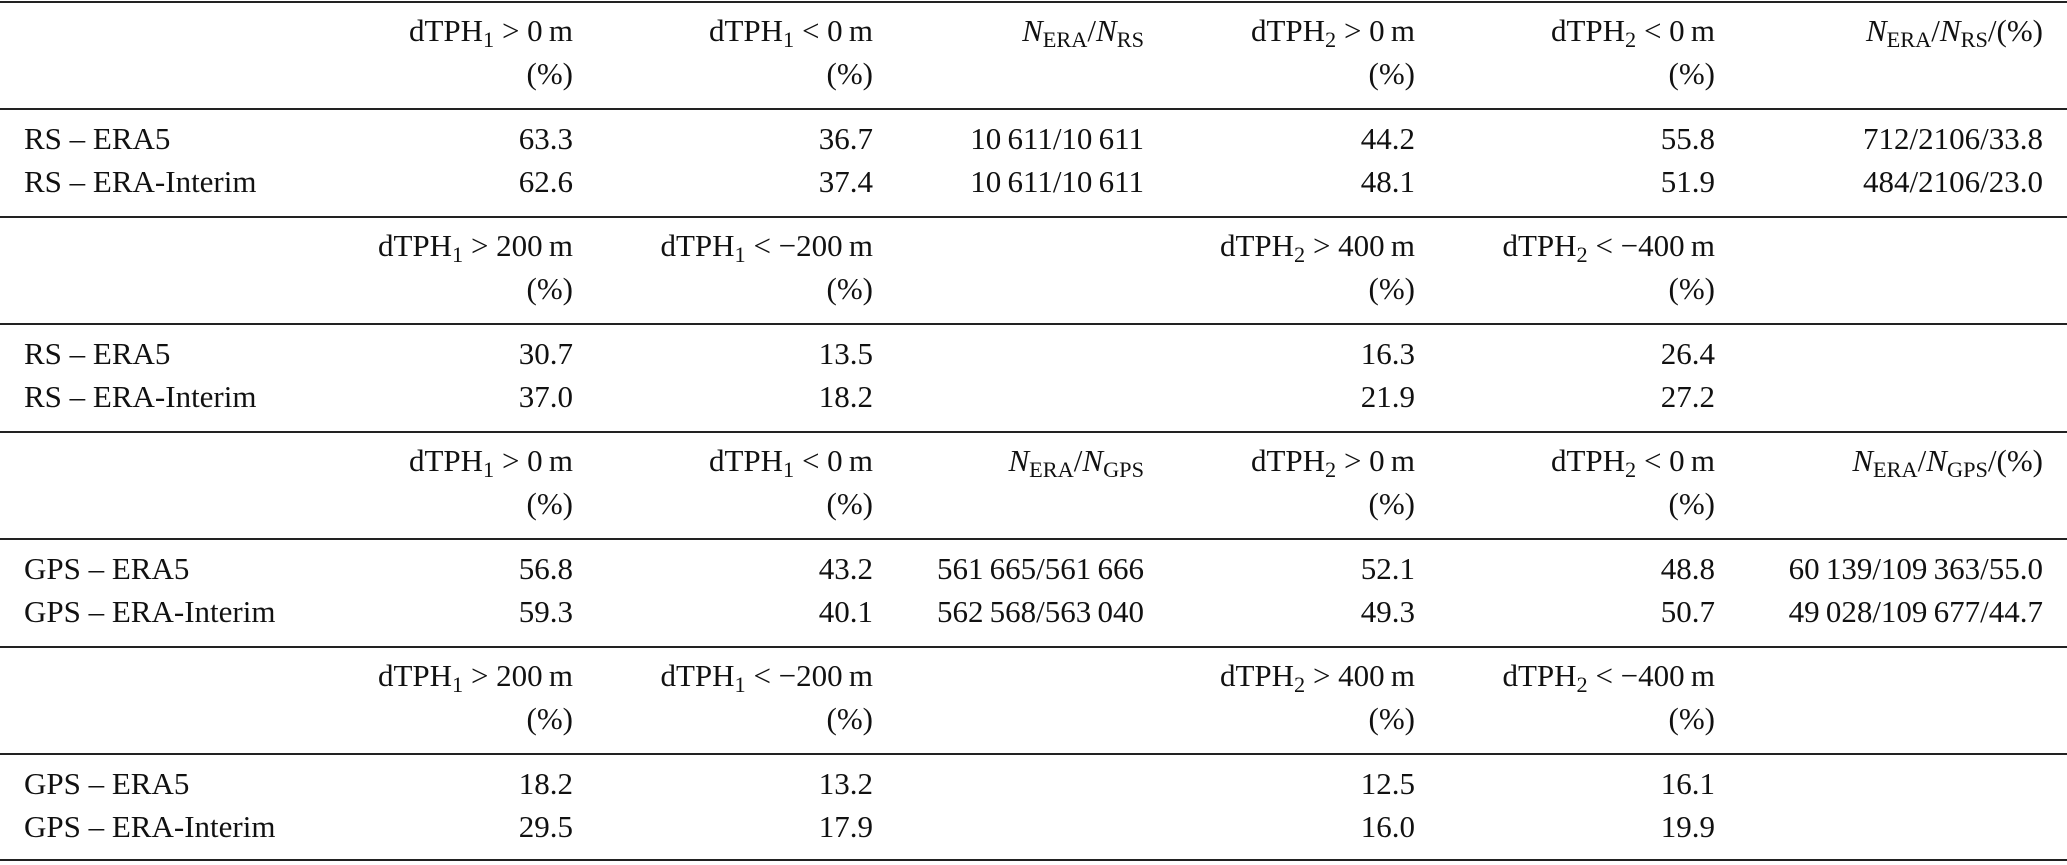  Describe the element at coordinates (833, 30) in the screenshot. I see `header-text: < 0 m` at that location.